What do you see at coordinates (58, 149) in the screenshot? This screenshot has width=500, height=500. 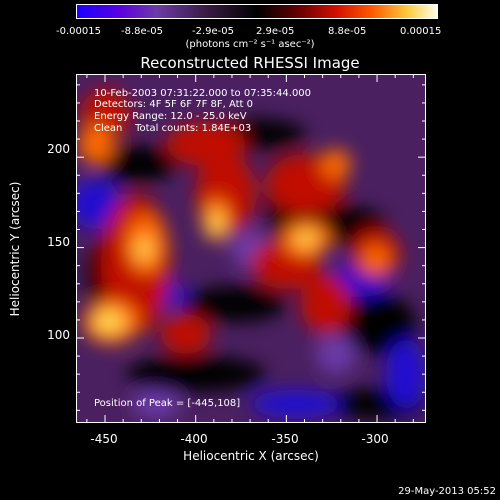 I see `y-tick-label: 200` at bounding box center [58, 149].